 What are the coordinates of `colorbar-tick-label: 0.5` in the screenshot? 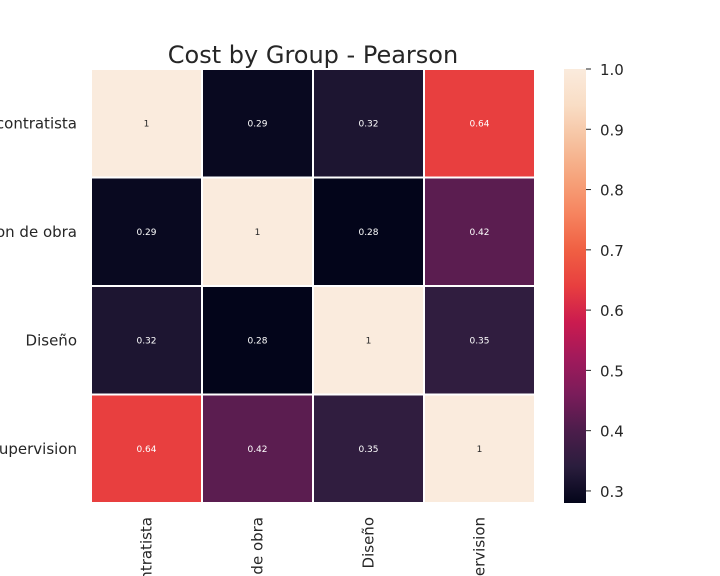 It's located at (612, 371).